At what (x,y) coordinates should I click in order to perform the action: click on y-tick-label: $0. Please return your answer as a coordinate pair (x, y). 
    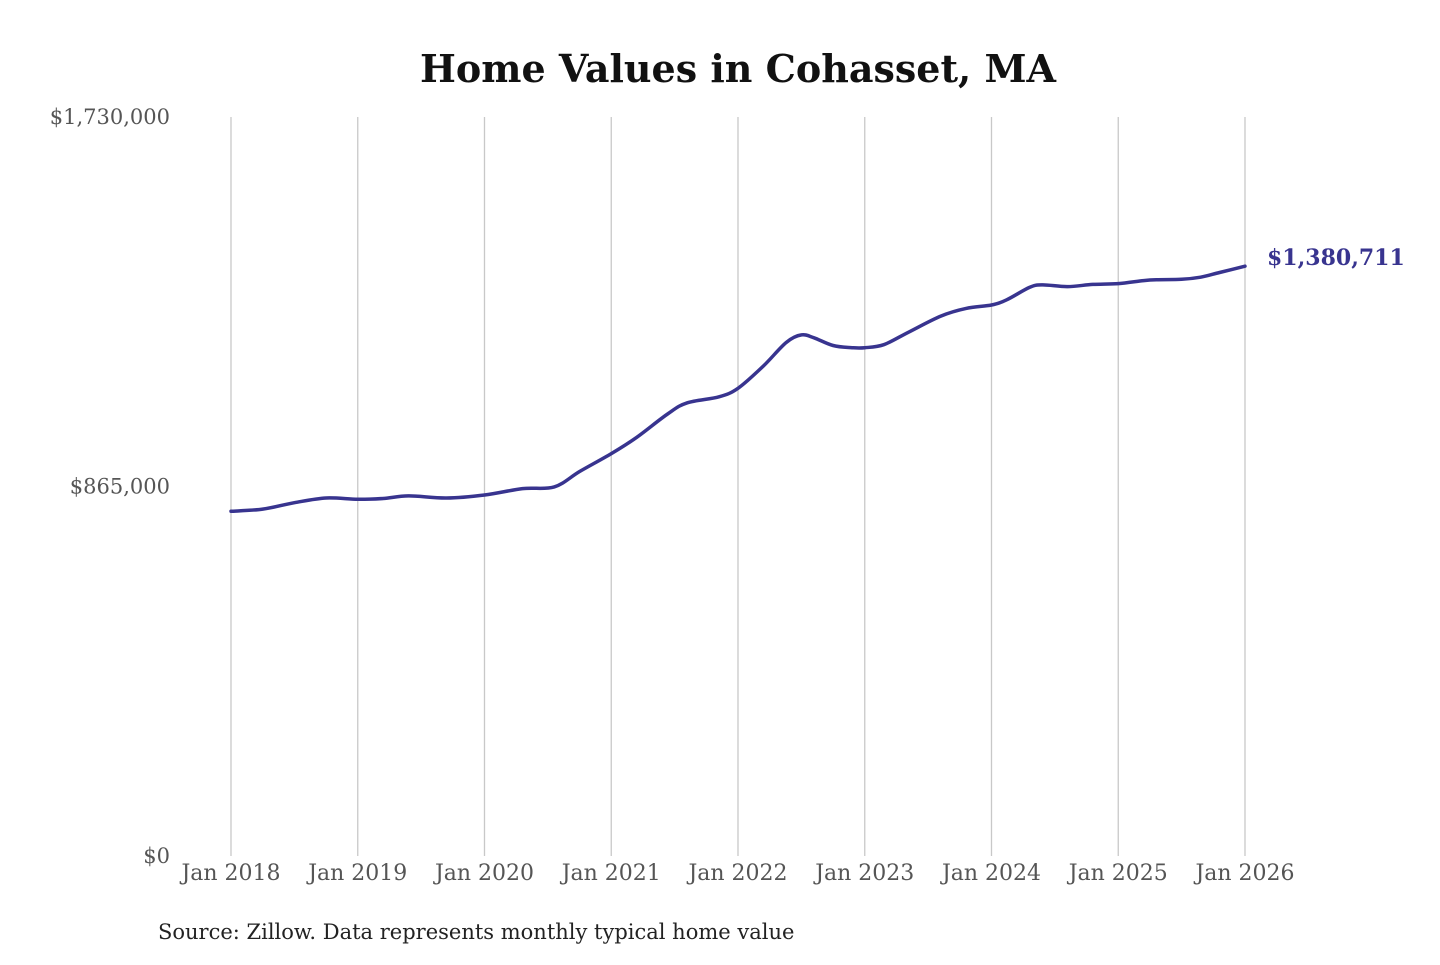
    Looking at the image, I should click on (156, 856).